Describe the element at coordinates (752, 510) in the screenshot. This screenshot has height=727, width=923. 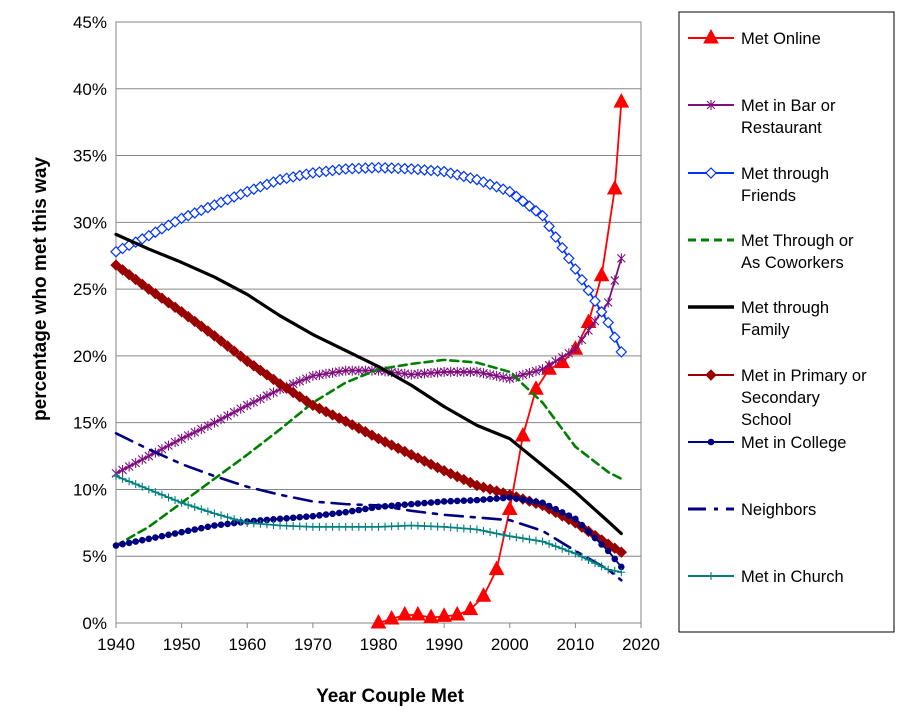
I see `legend-entry: Neighbors` at that location.